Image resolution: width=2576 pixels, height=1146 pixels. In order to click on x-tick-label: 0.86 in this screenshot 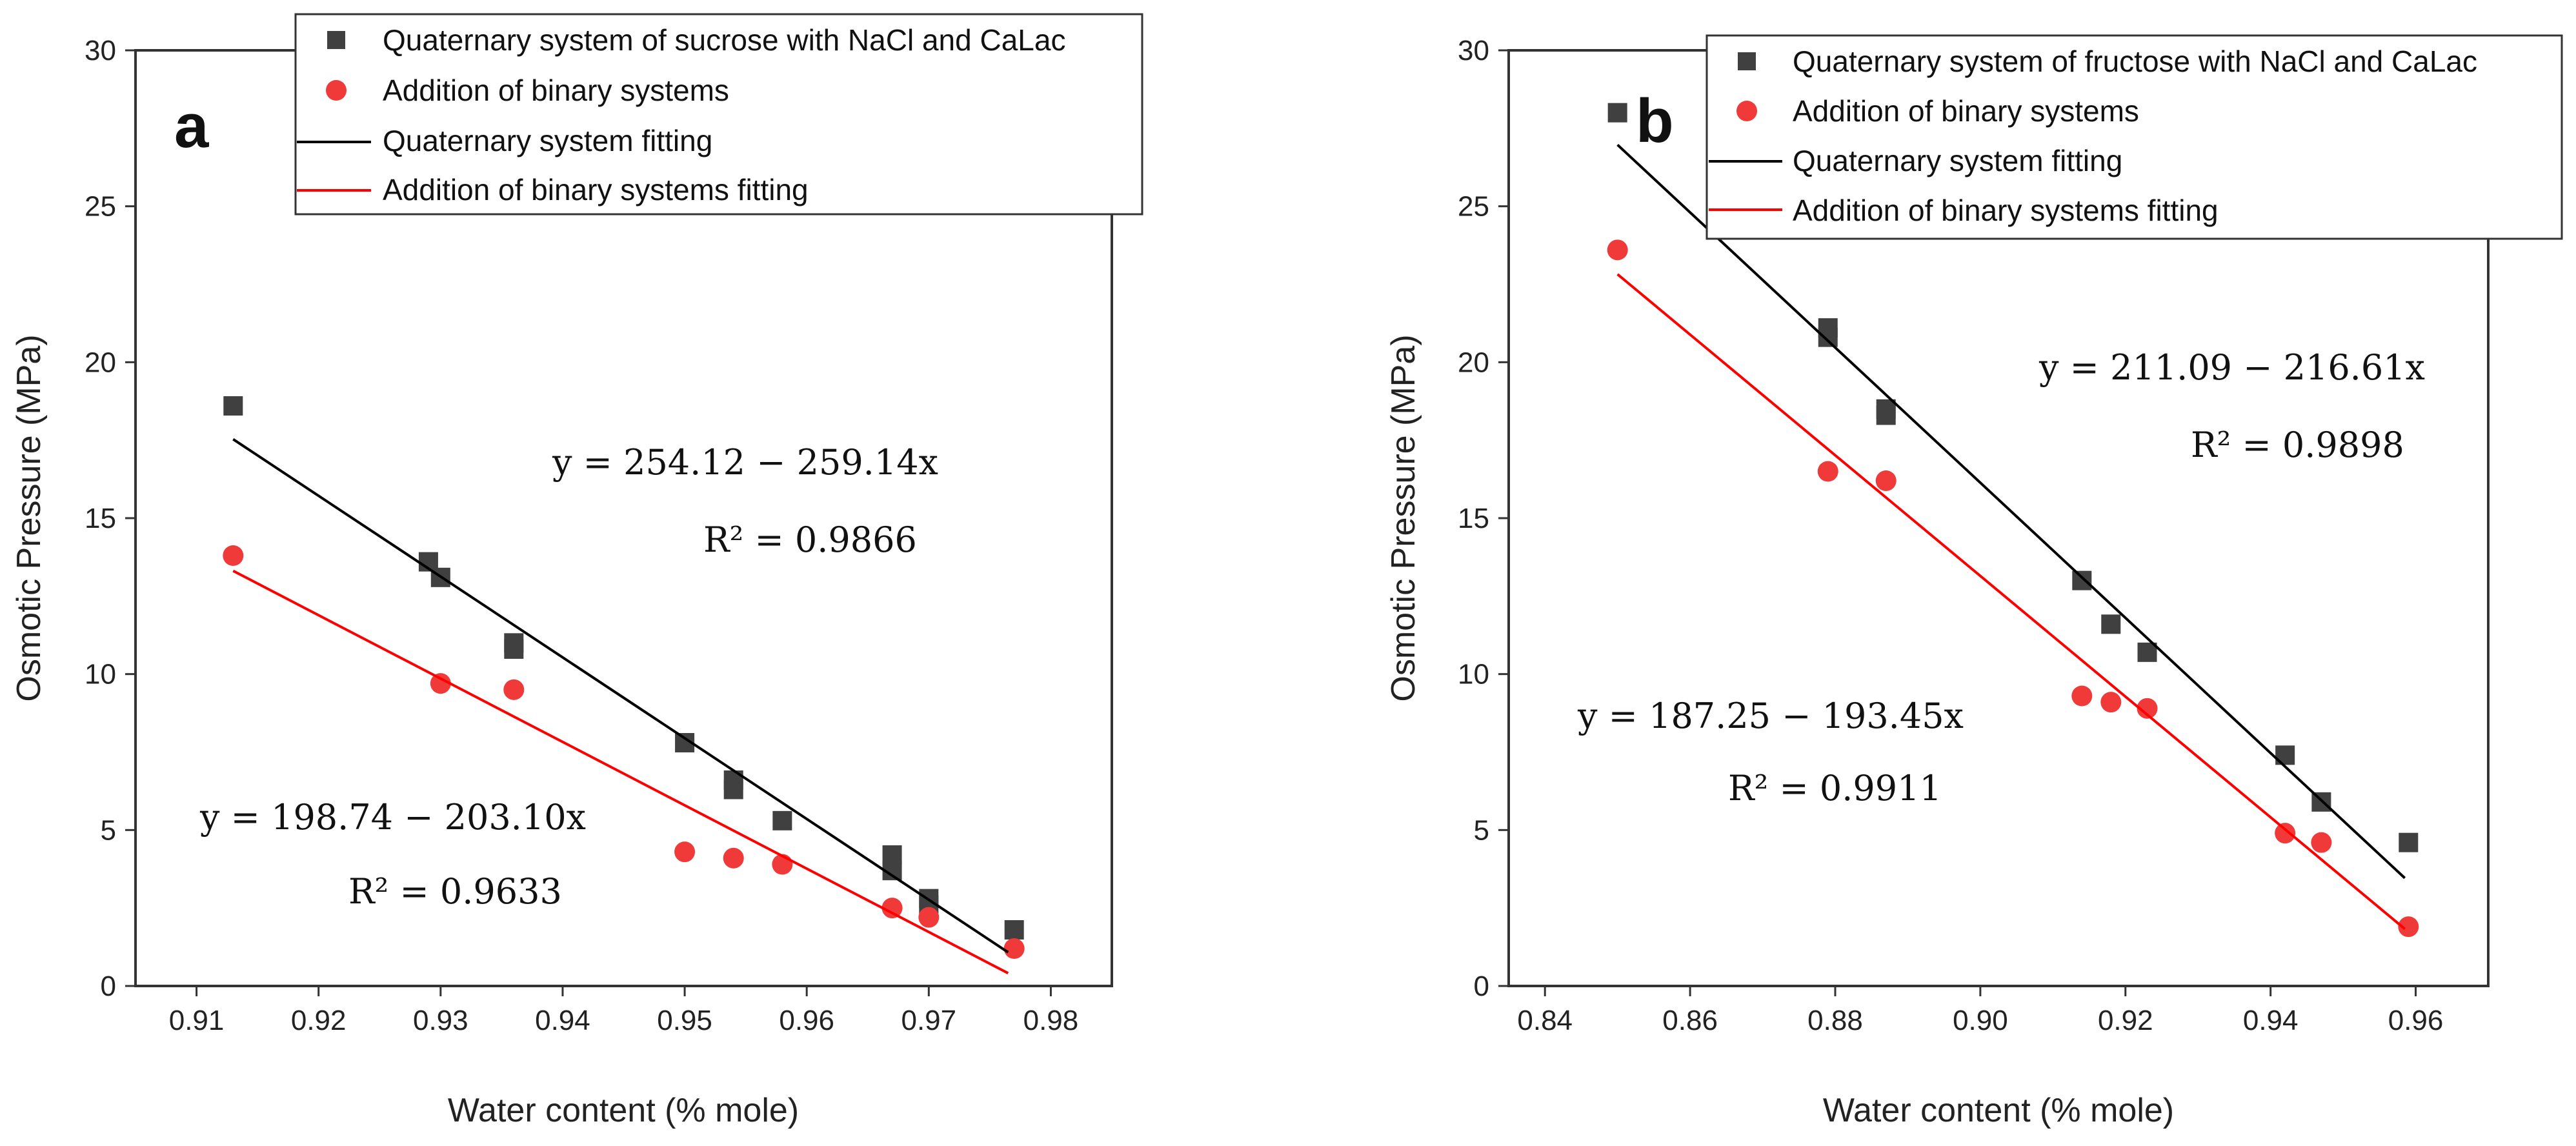, I will do `click(1690, 1021)`.